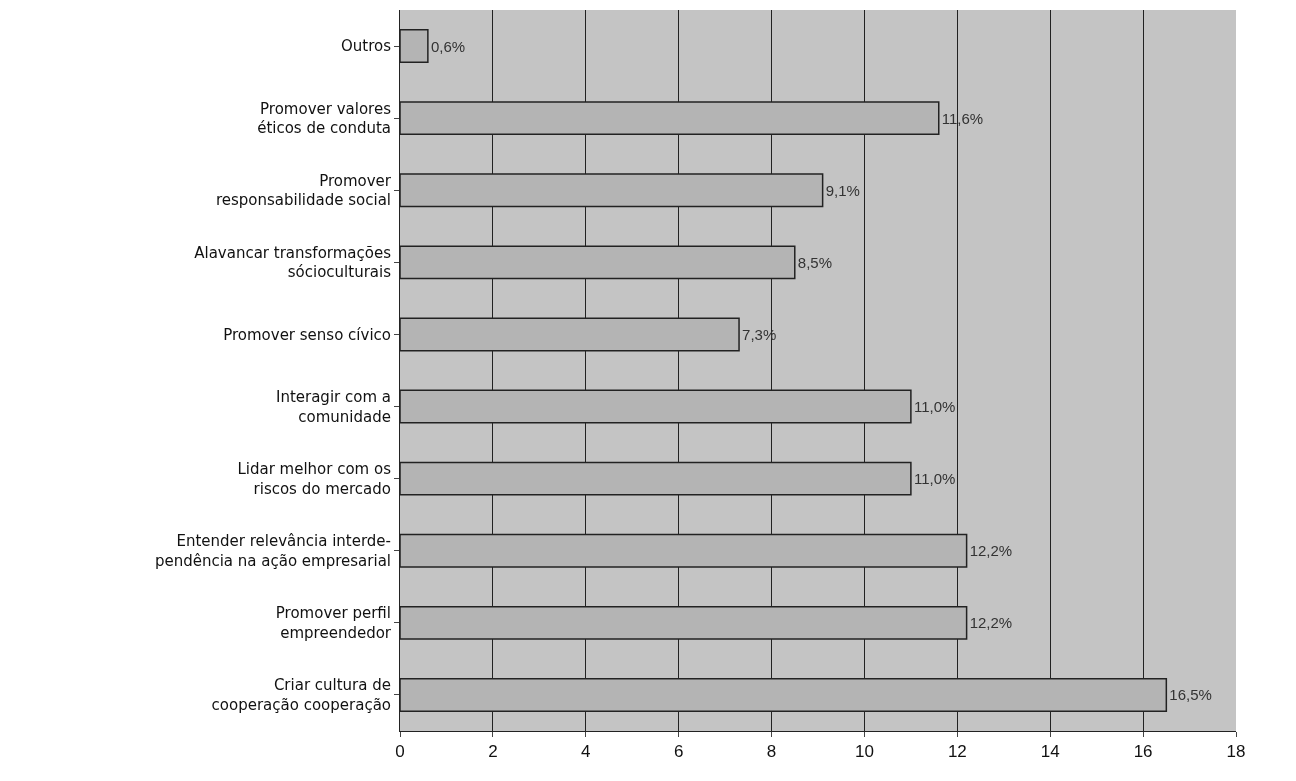 The image size is (1296, 781). I want to click on y-tick-label: Criar cultura de cooperação cooperação, so click(301, 695).